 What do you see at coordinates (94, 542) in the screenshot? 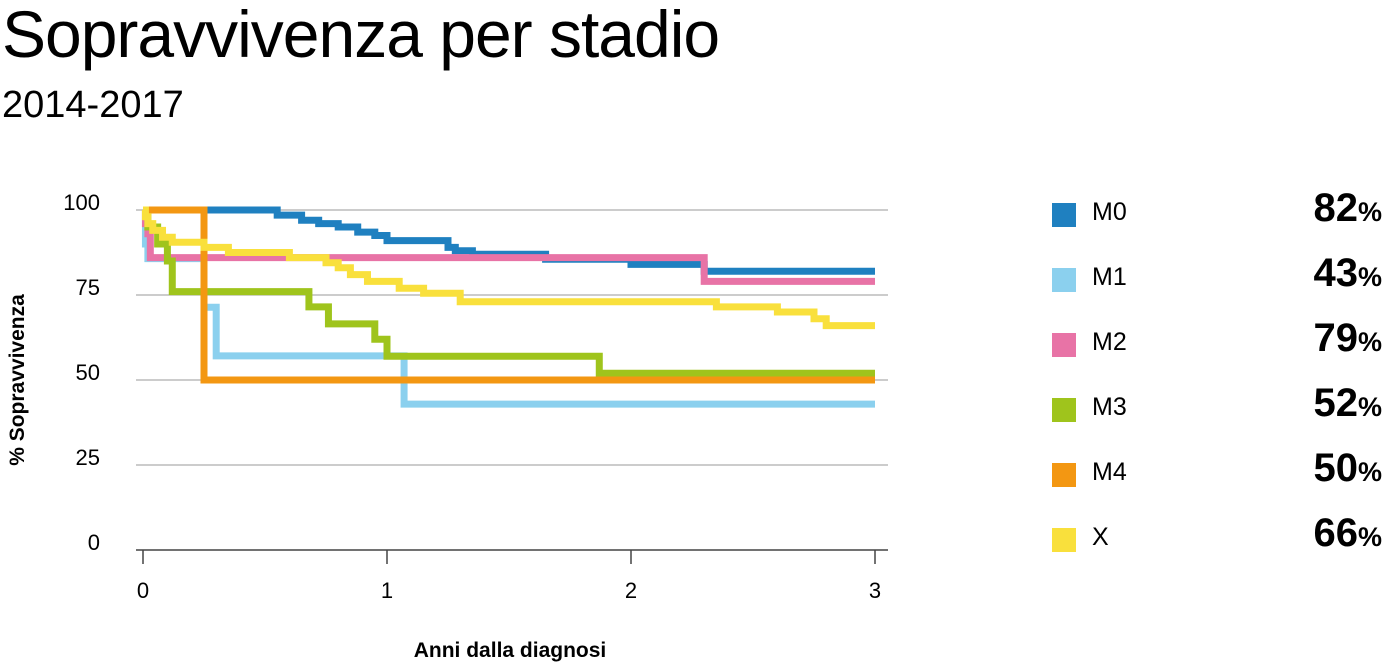
I see `y-tick-label: 0` at bounding box center [94, 542].